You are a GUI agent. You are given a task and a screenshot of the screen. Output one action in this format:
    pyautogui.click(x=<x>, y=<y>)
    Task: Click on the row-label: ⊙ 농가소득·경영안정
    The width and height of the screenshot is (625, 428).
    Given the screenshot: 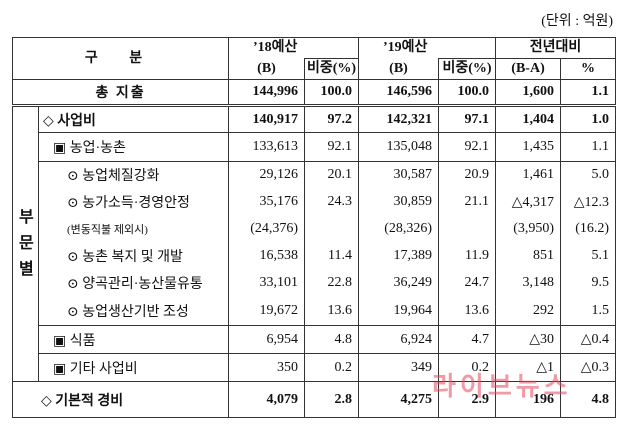 What is the action you would take?
    pyautogui.click(x=133, y=202)
    